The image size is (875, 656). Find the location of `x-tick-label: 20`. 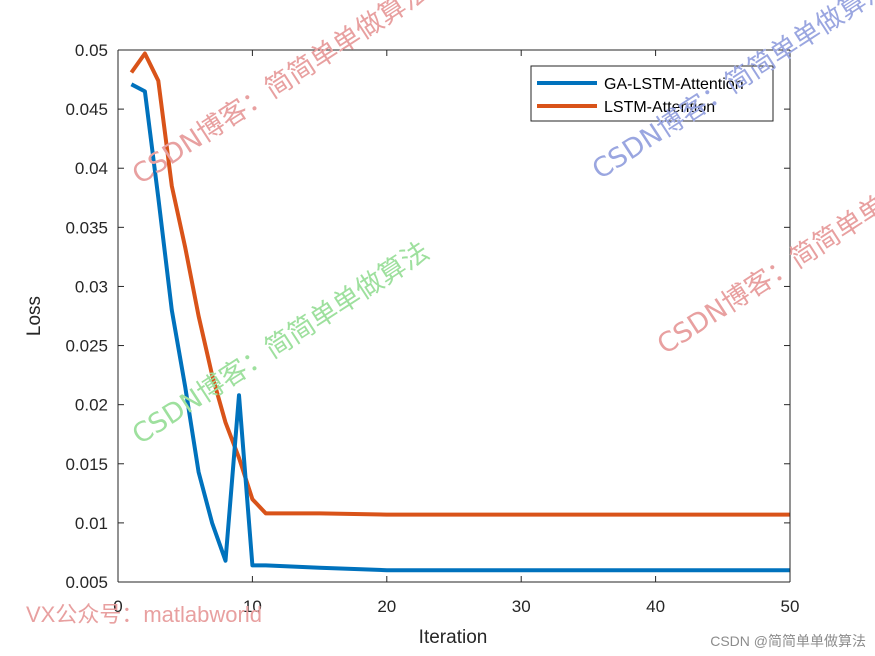

x-tick-label: 20 is located at coordinates (386, 606).